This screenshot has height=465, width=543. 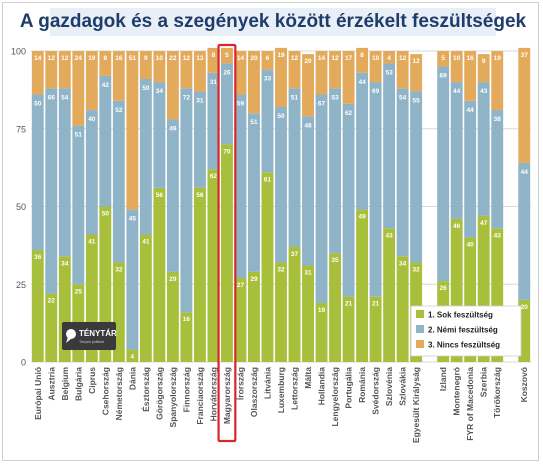 What do you see at coordinates (281, 55) in the screenshot?
I see `data-label: 19` at bounding box center [281, 55].